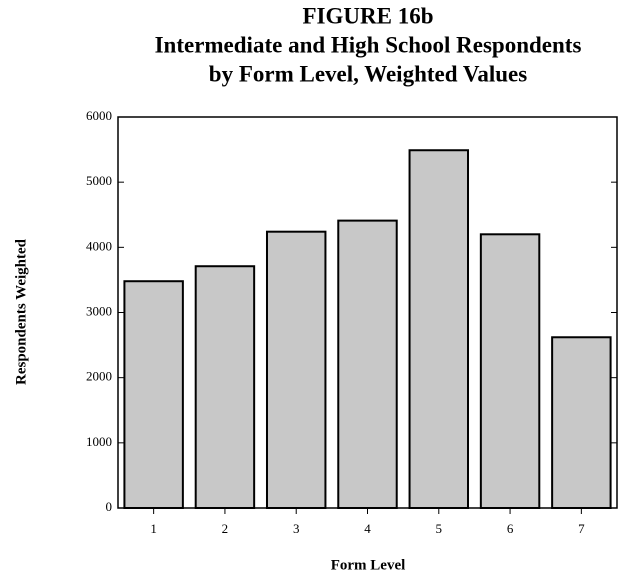 The width and height of the screenshot is (622, 579). What do you see at coordinates (581, 528) in the screenshot?
I see `x-tick-label: 7` at bounding box center [581, 528].